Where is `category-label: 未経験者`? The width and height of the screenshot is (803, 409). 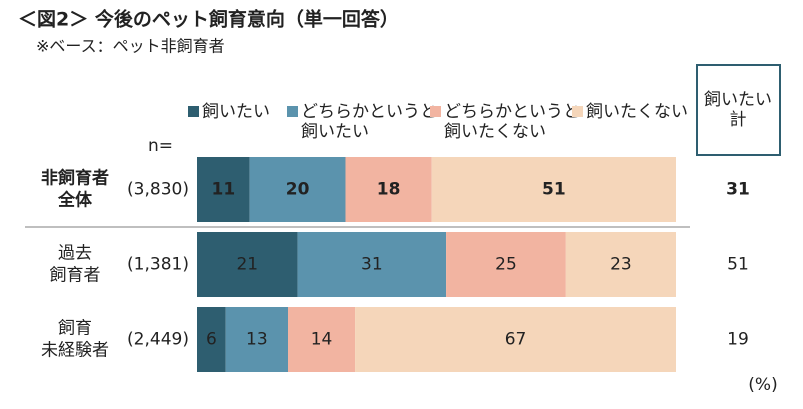 category-label: 未経験者 is located at coordinates (75, 351).